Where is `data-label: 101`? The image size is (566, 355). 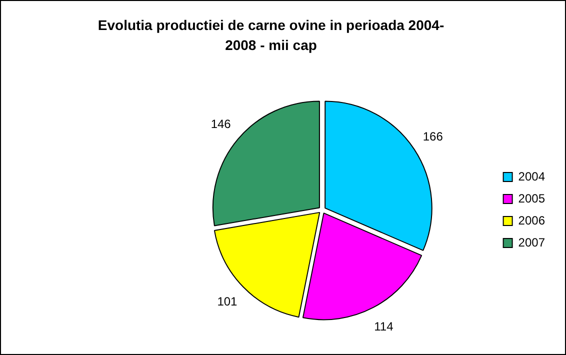
data-label: 101 is located at coordinates (227, 301).